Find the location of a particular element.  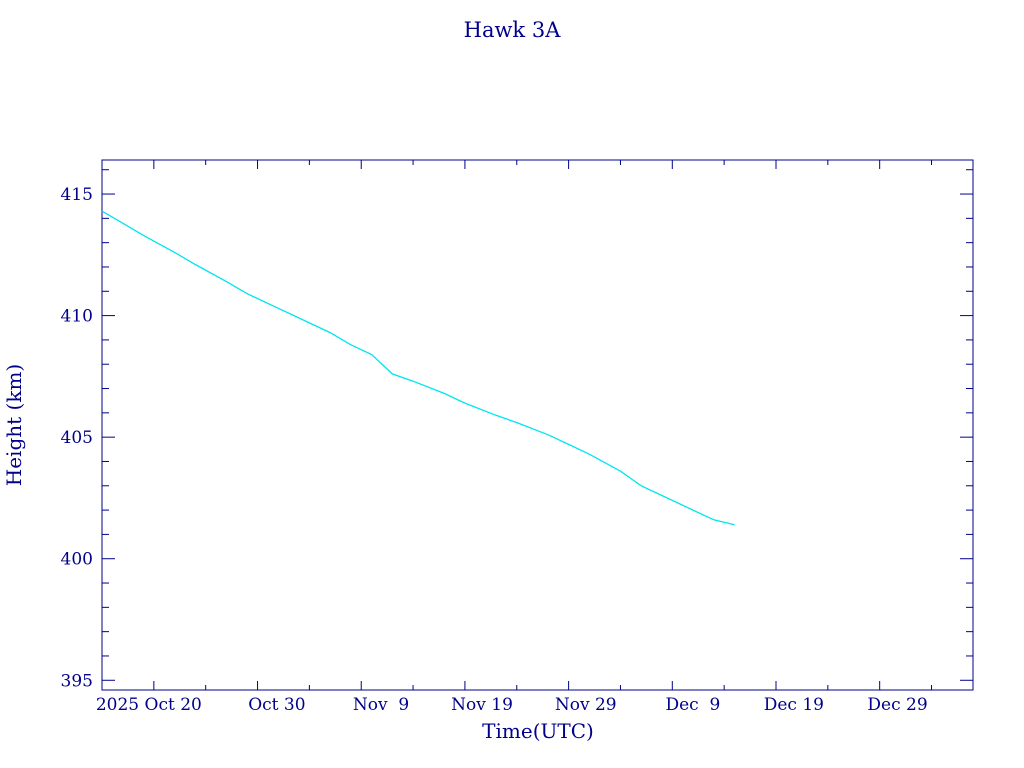

chart-title: Hawk 3A is located at coordinates (513, 30).